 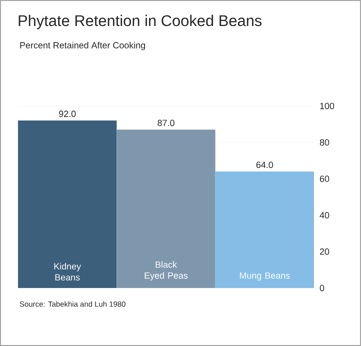 What do you see at coordinates (140, 22) in the screenshot?
I see `chart-title: Phytate Retention in Cooked Beans` at bounding box center [140, 22].